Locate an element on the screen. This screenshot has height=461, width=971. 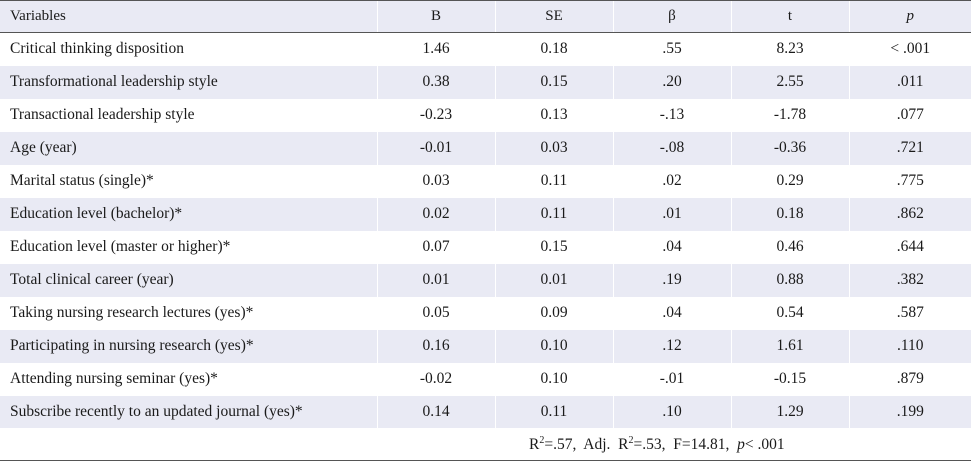
header-se: SE is located at coordinates (553, 16).